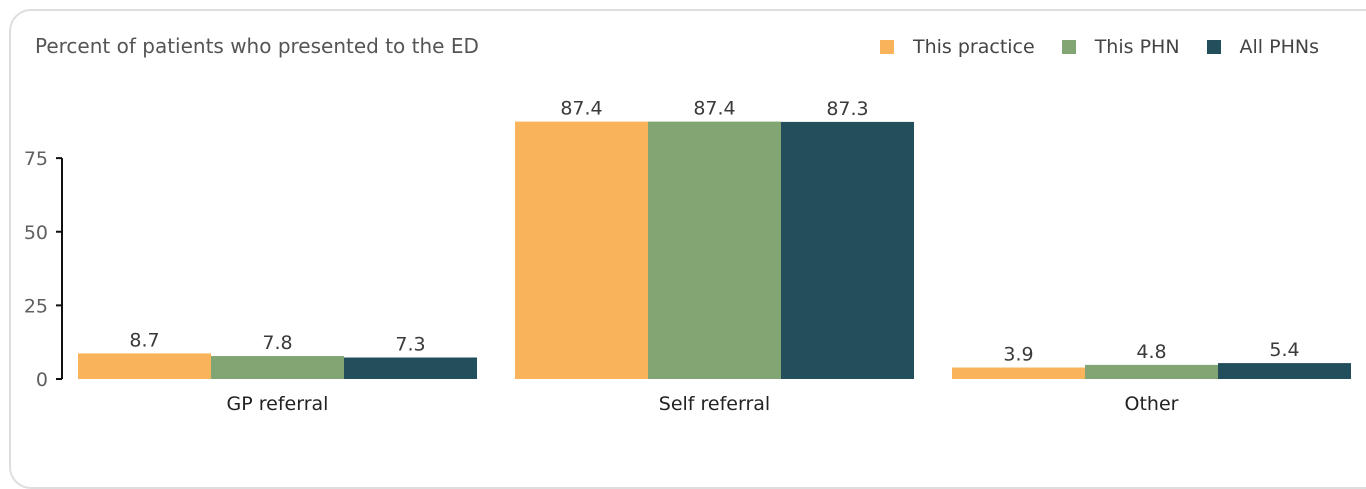 This screenshot has height=489, width=1366. What do you see at coordinates (1152, 404) in the screenshot?
I see `category-label-other: Other` at bounding box center [1152, 404].